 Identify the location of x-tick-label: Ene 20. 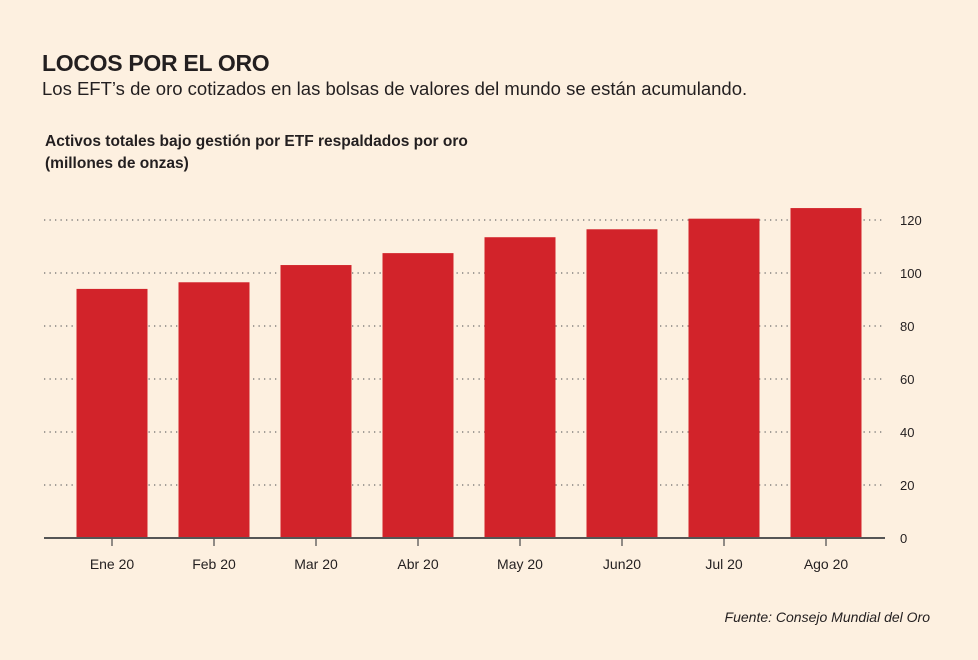
(112, 564).